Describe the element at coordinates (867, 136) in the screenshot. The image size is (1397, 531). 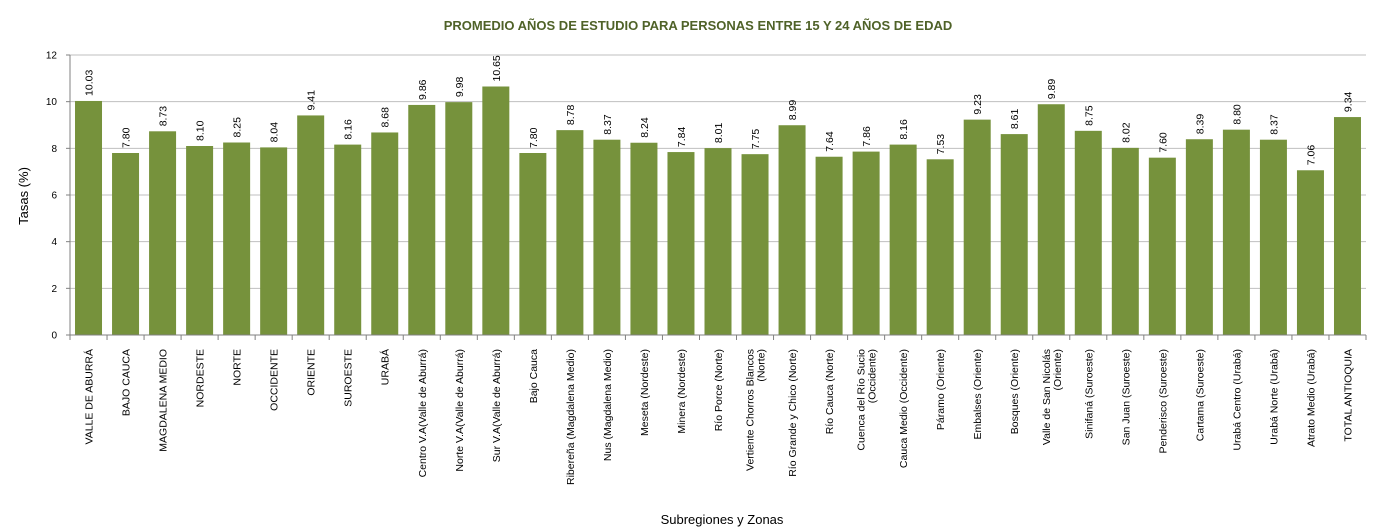
I see `data-label: 7.86` at that location.